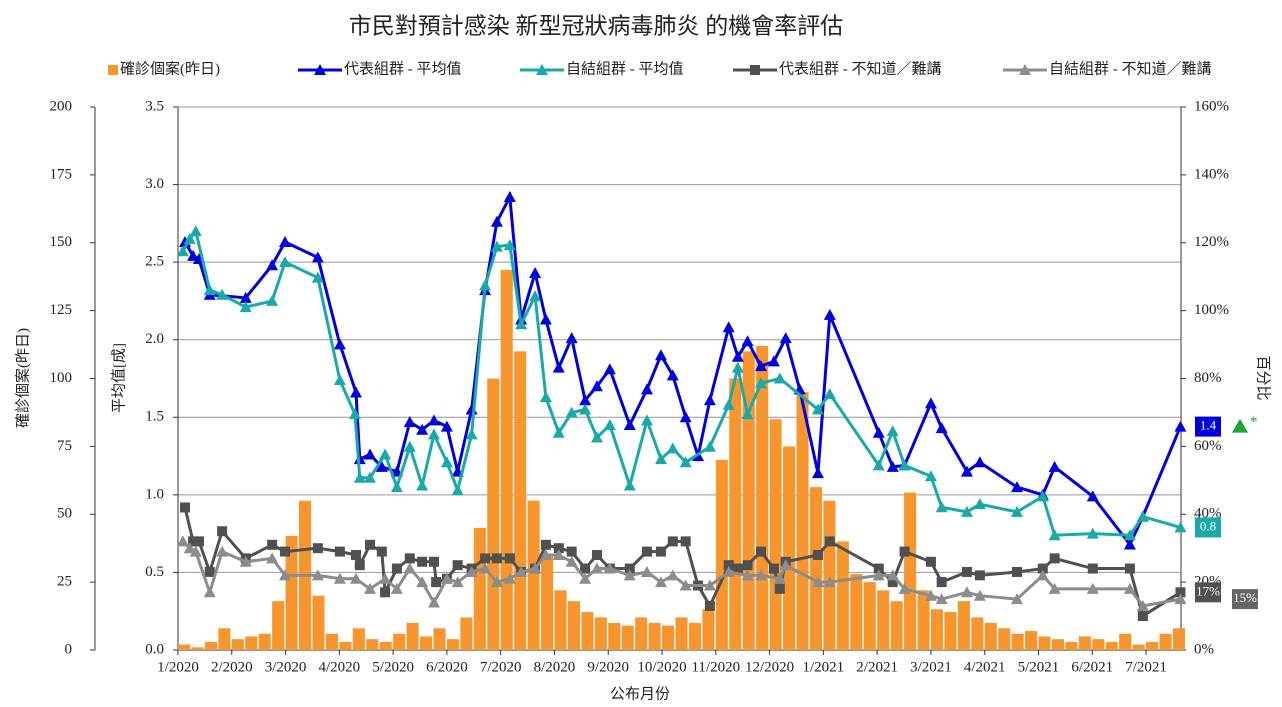 This screenshot has height=707, width=1282. I want to click on x-tick-label: 4/2020, so click(340, 667).